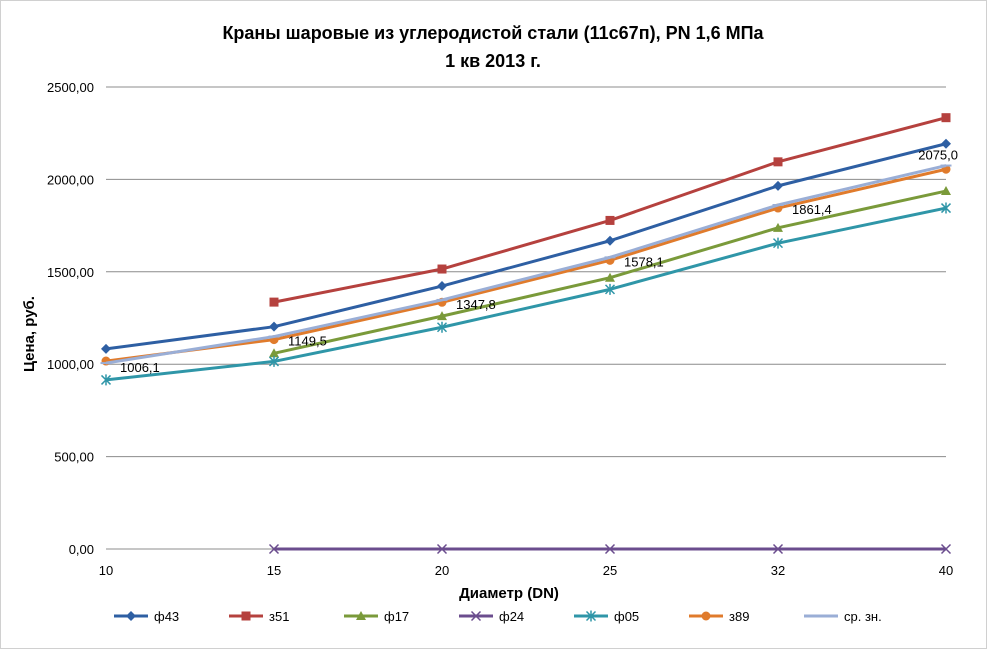 The width and height of the screenshot is (987, 653). I want to click on data-label: 1578,1, so click(644, 261).